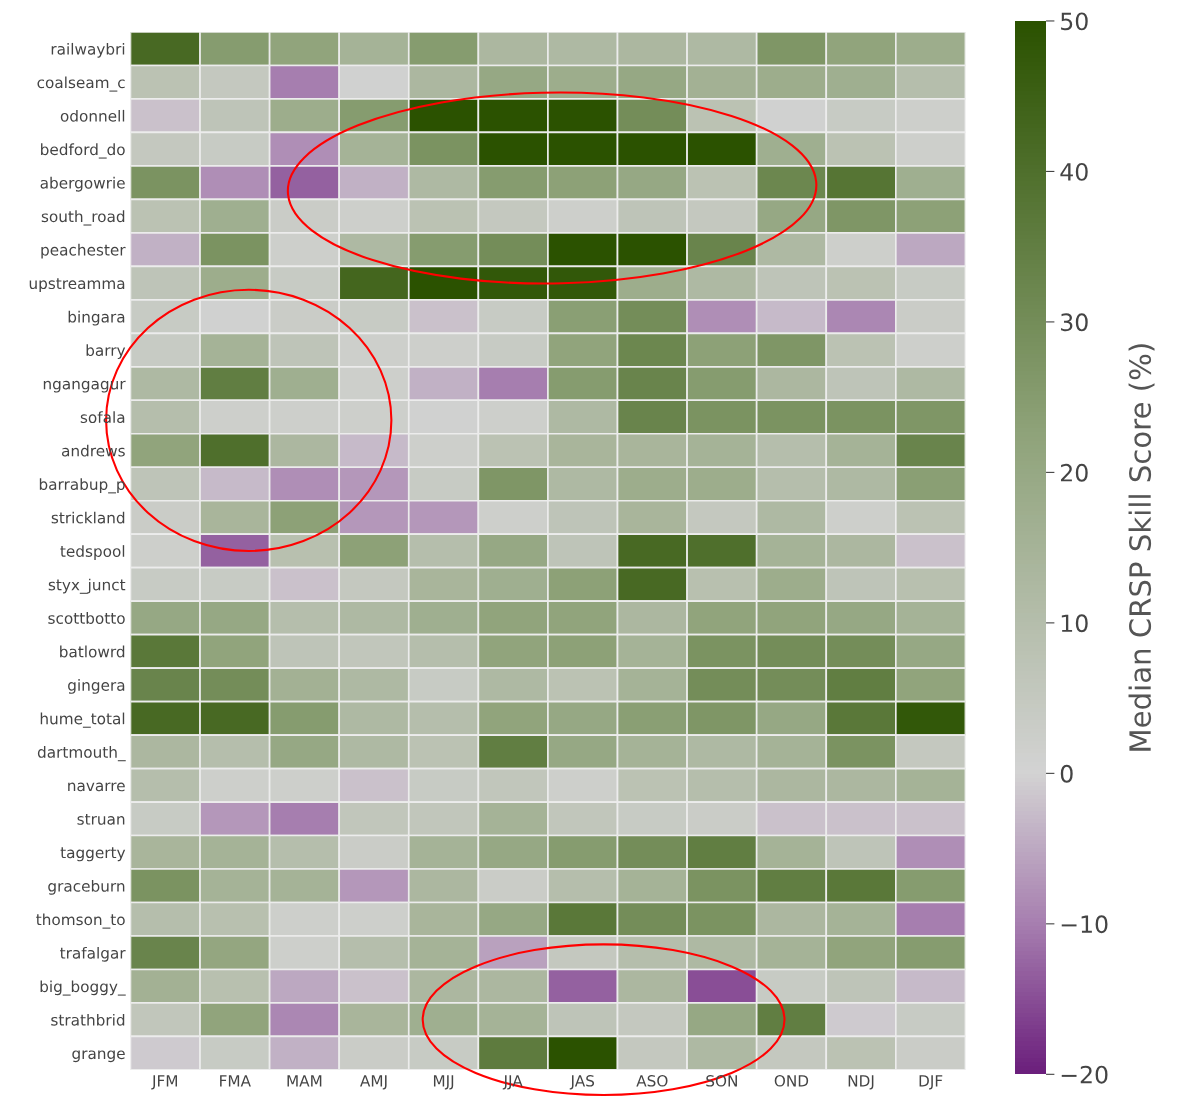 The width and height of the screenshot is (1186, 1103). I want to click on x-tick-label: DJF, so click(931, 1082).